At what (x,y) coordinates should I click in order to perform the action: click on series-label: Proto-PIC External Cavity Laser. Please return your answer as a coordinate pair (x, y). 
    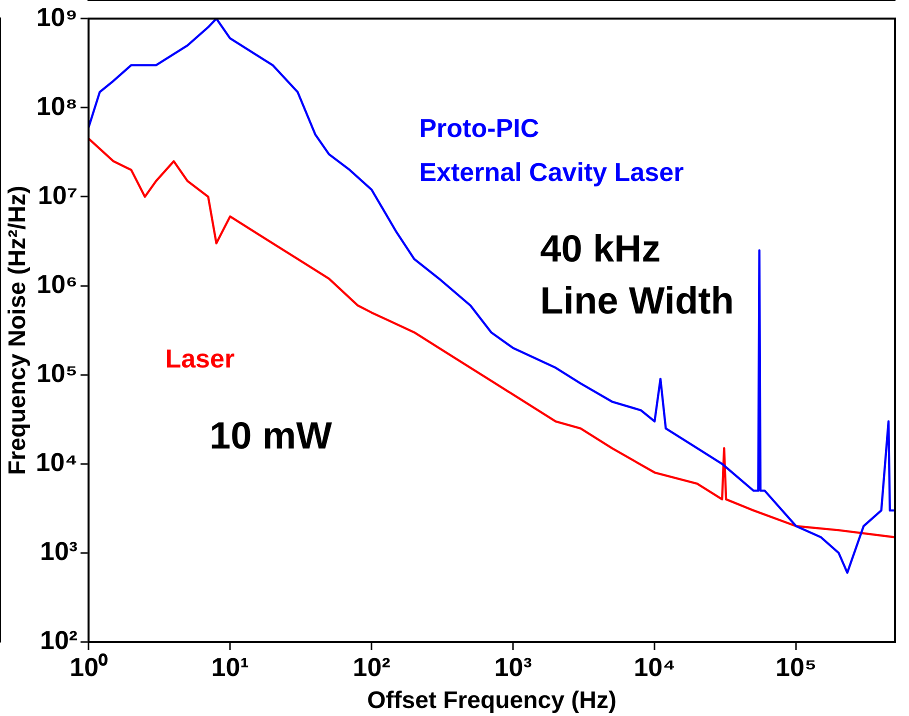
    Looking at the image, I should click on (551, 150).